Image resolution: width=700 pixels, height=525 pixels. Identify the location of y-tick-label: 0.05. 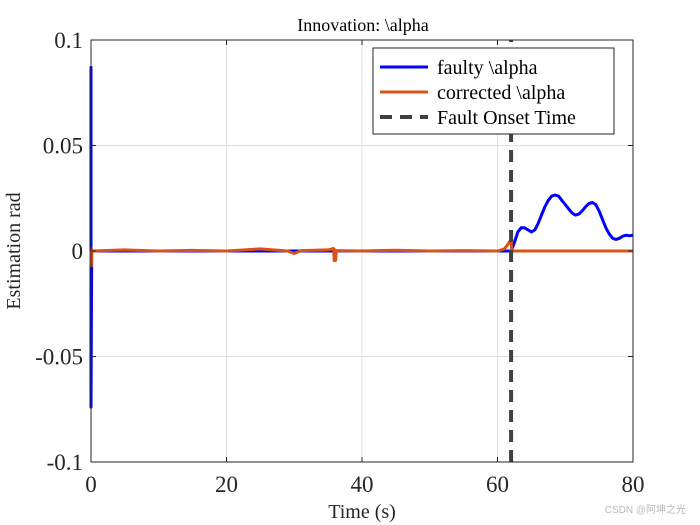
(63, 146).